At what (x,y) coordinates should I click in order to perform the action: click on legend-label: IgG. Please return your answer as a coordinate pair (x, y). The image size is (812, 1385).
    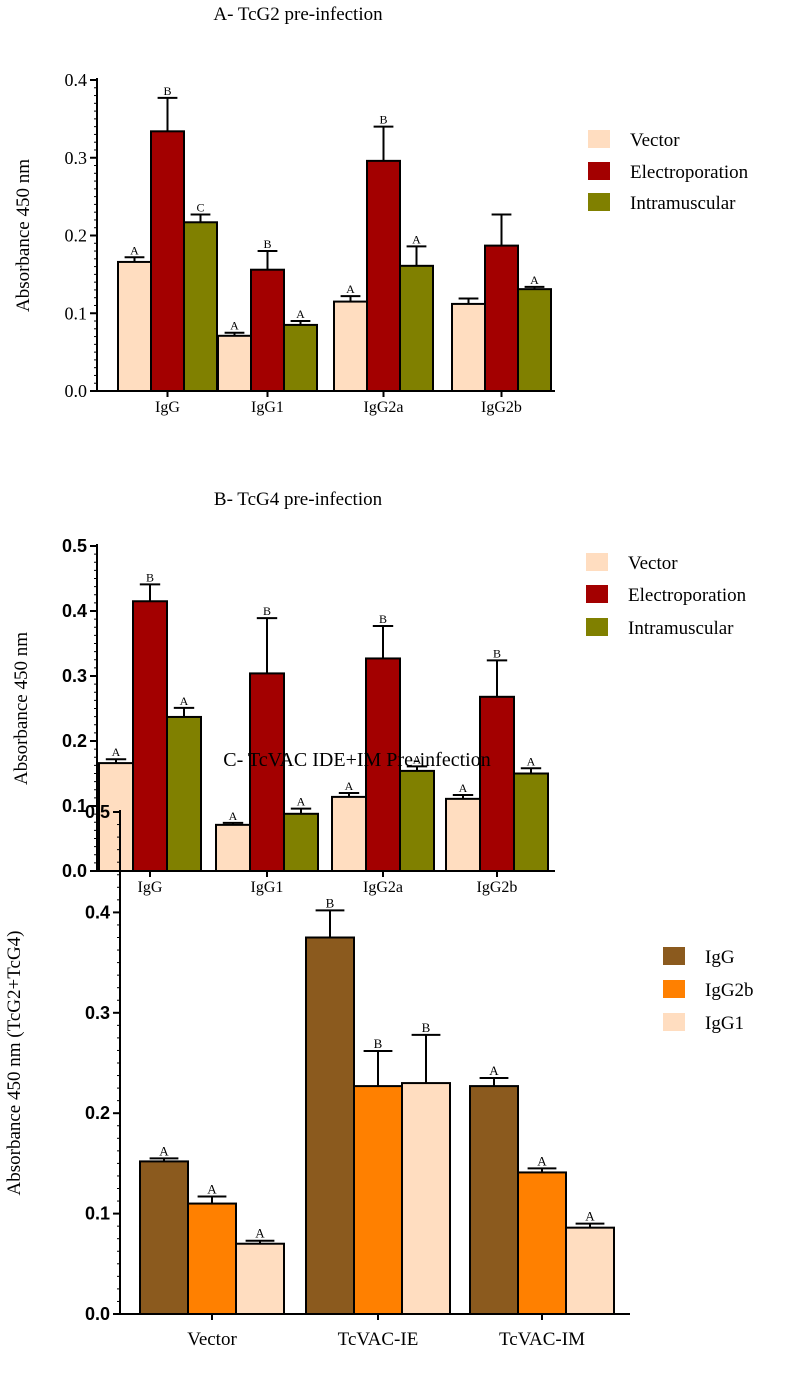
    Looking at the image, I should click on (720, 957).